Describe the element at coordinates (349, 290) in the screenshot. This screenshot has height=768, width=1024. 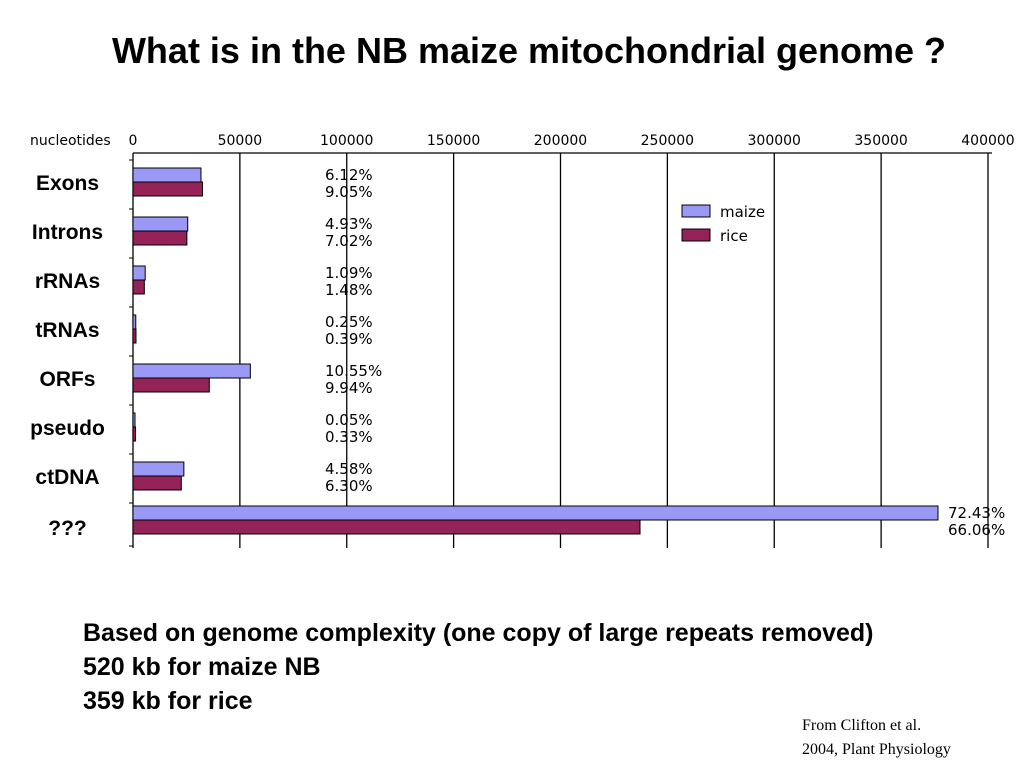
I see `percent-label-rice: 1.48%` at that location.